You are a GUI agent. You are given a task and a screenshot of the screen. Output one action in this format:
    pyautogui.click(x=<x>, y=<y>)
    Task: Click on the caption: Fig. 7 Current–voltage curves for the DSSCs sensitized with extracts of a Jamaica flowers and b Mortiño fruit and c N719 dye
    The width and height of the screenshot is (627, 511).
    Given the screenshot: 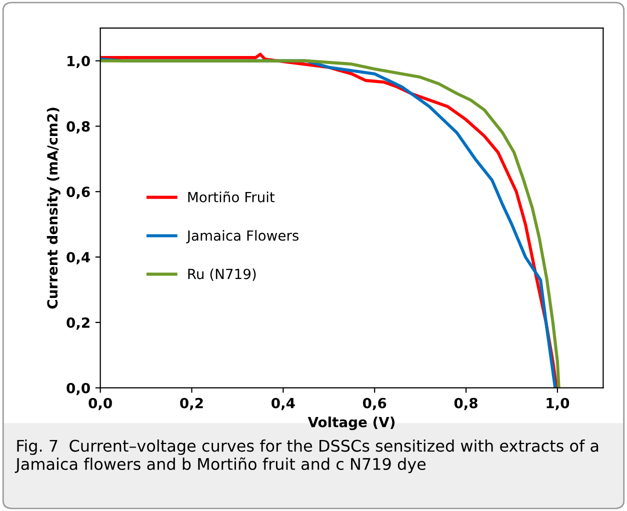 What is the action you would take?
    pyautogui.click(x=306, y=456)
    